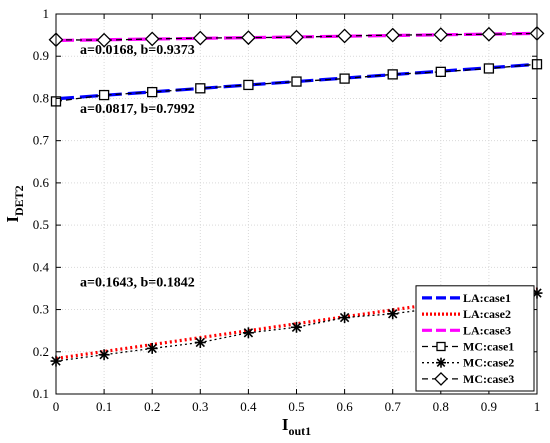 The width and height of the screenshot is (550, 443). Describe the element at coordinates (137, 109) in the screenshot. I see `fit-annotation: a=0.0817, b=0.7992` at that location.